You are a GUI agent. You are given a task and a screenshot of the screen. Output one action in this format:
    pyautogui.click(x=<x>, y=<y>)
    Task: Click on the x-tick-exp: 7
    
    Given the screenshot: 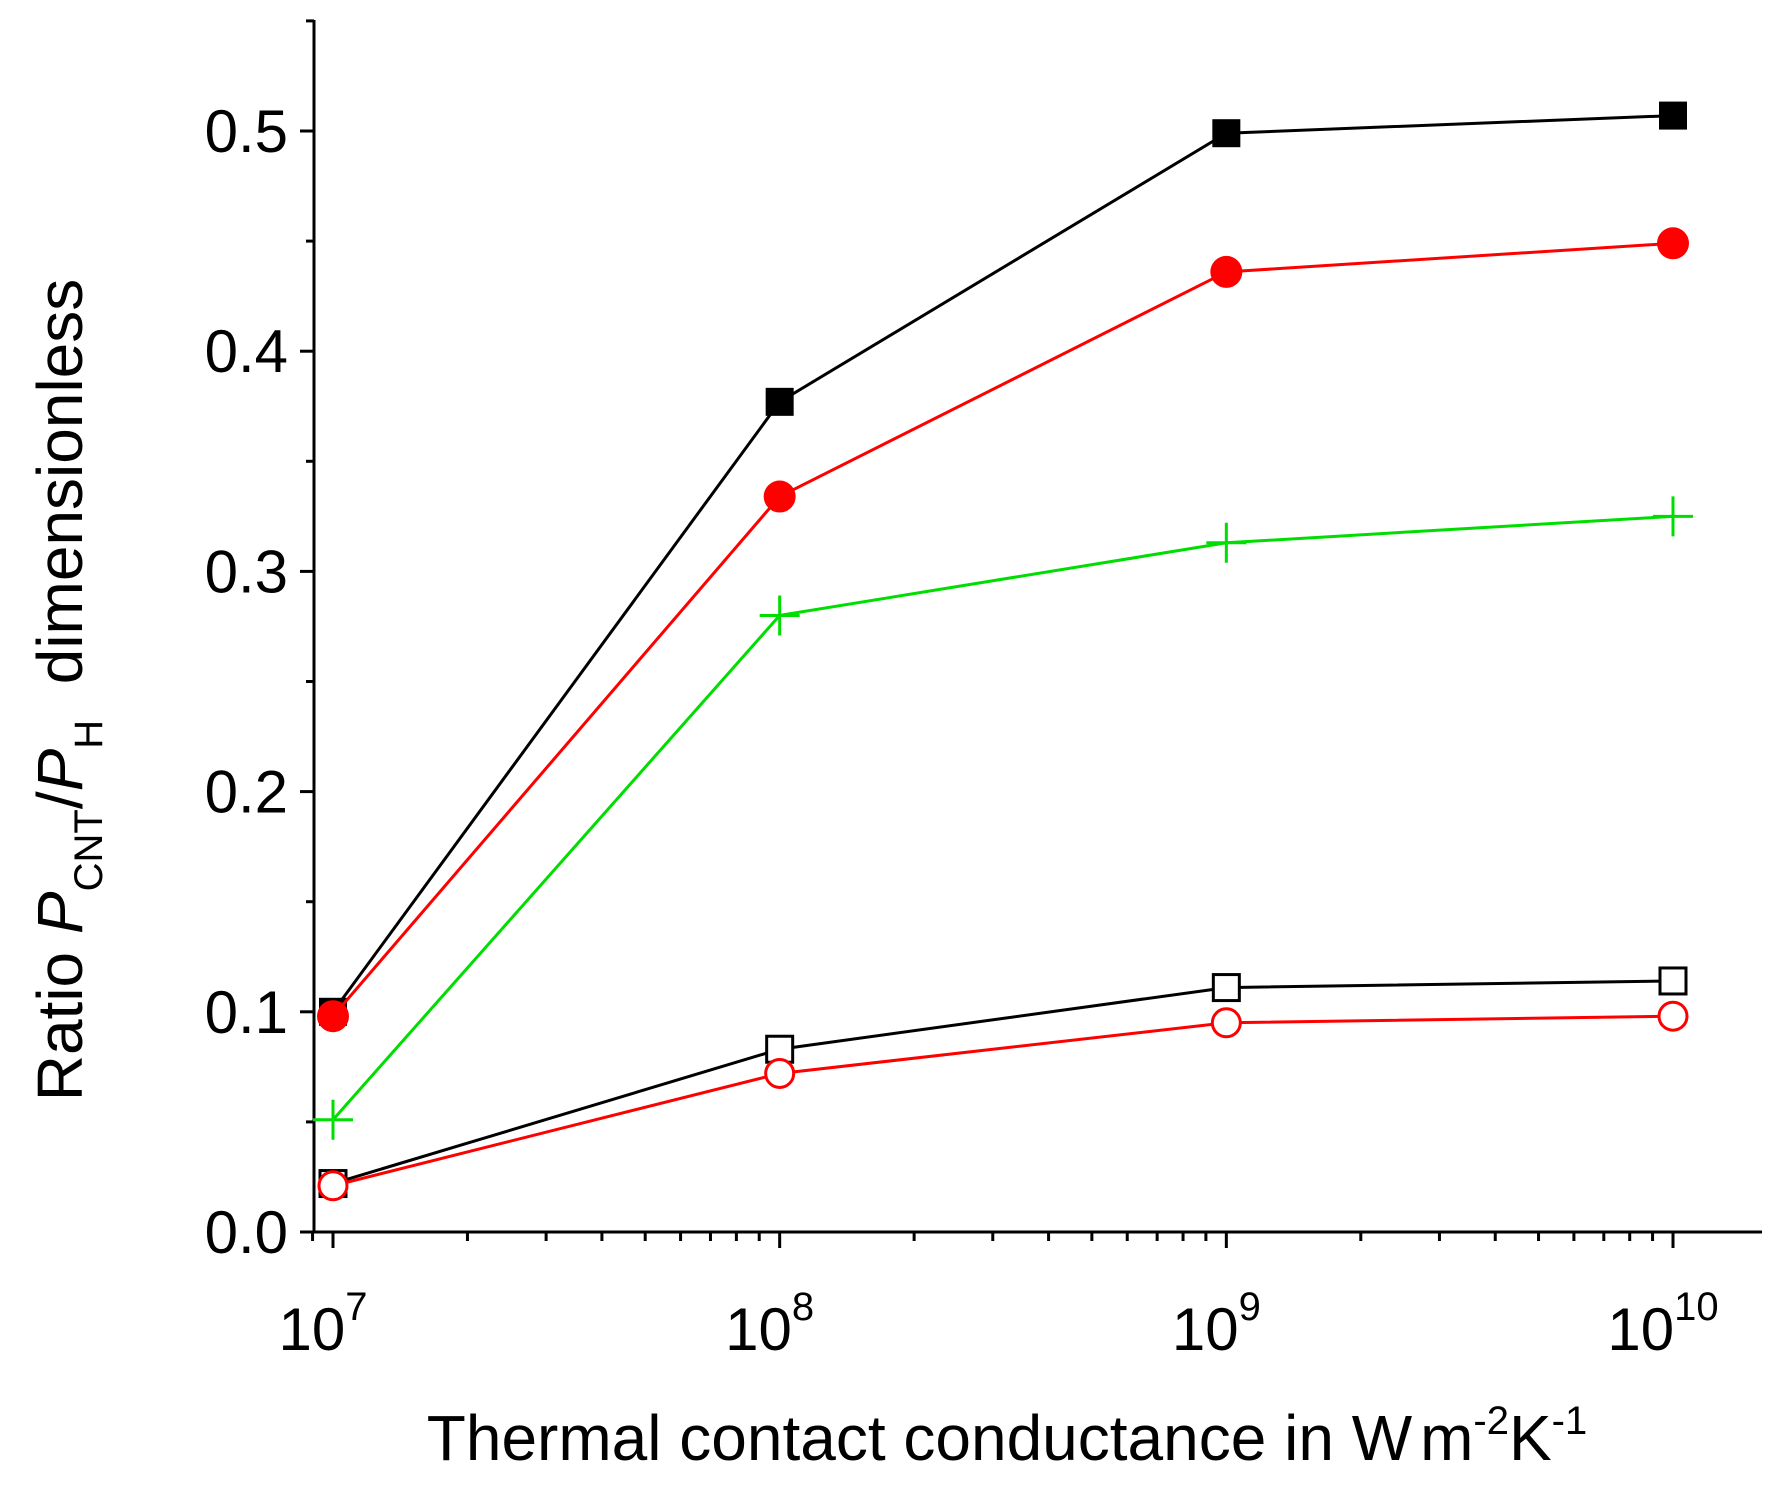 What is the action you would take?
    pyautogui.click(x=356, y=1307)
    